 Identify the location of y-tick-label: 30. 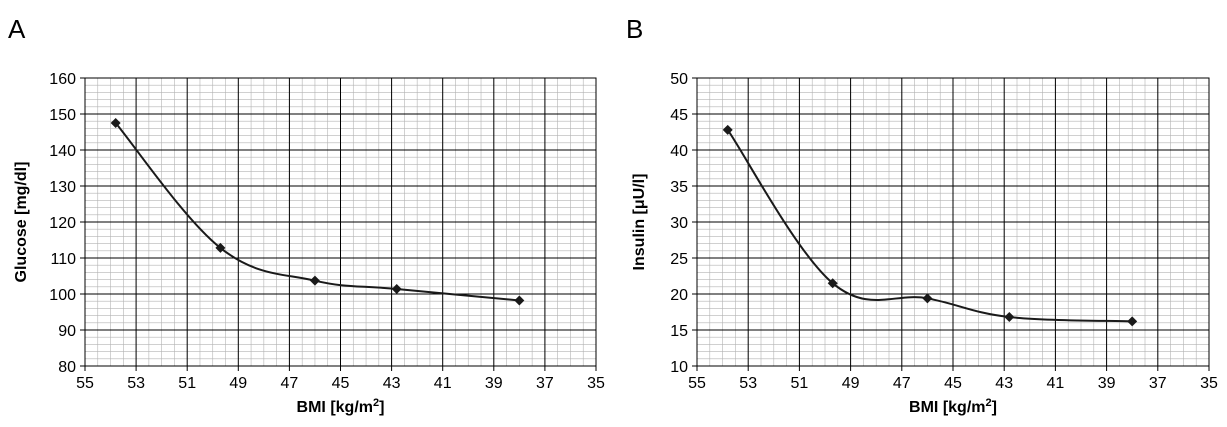
(679, 223).